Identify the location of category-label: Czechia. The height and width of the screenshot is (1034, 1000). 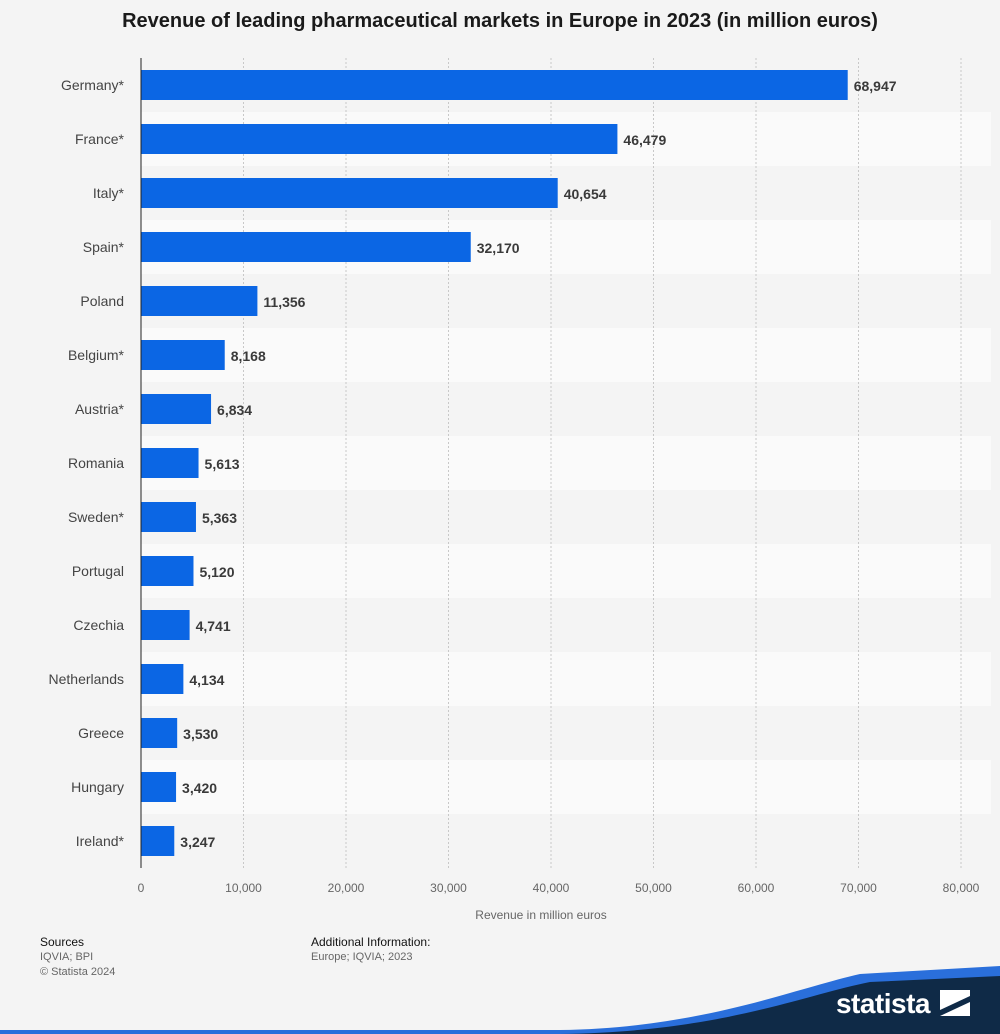
(98, 625).